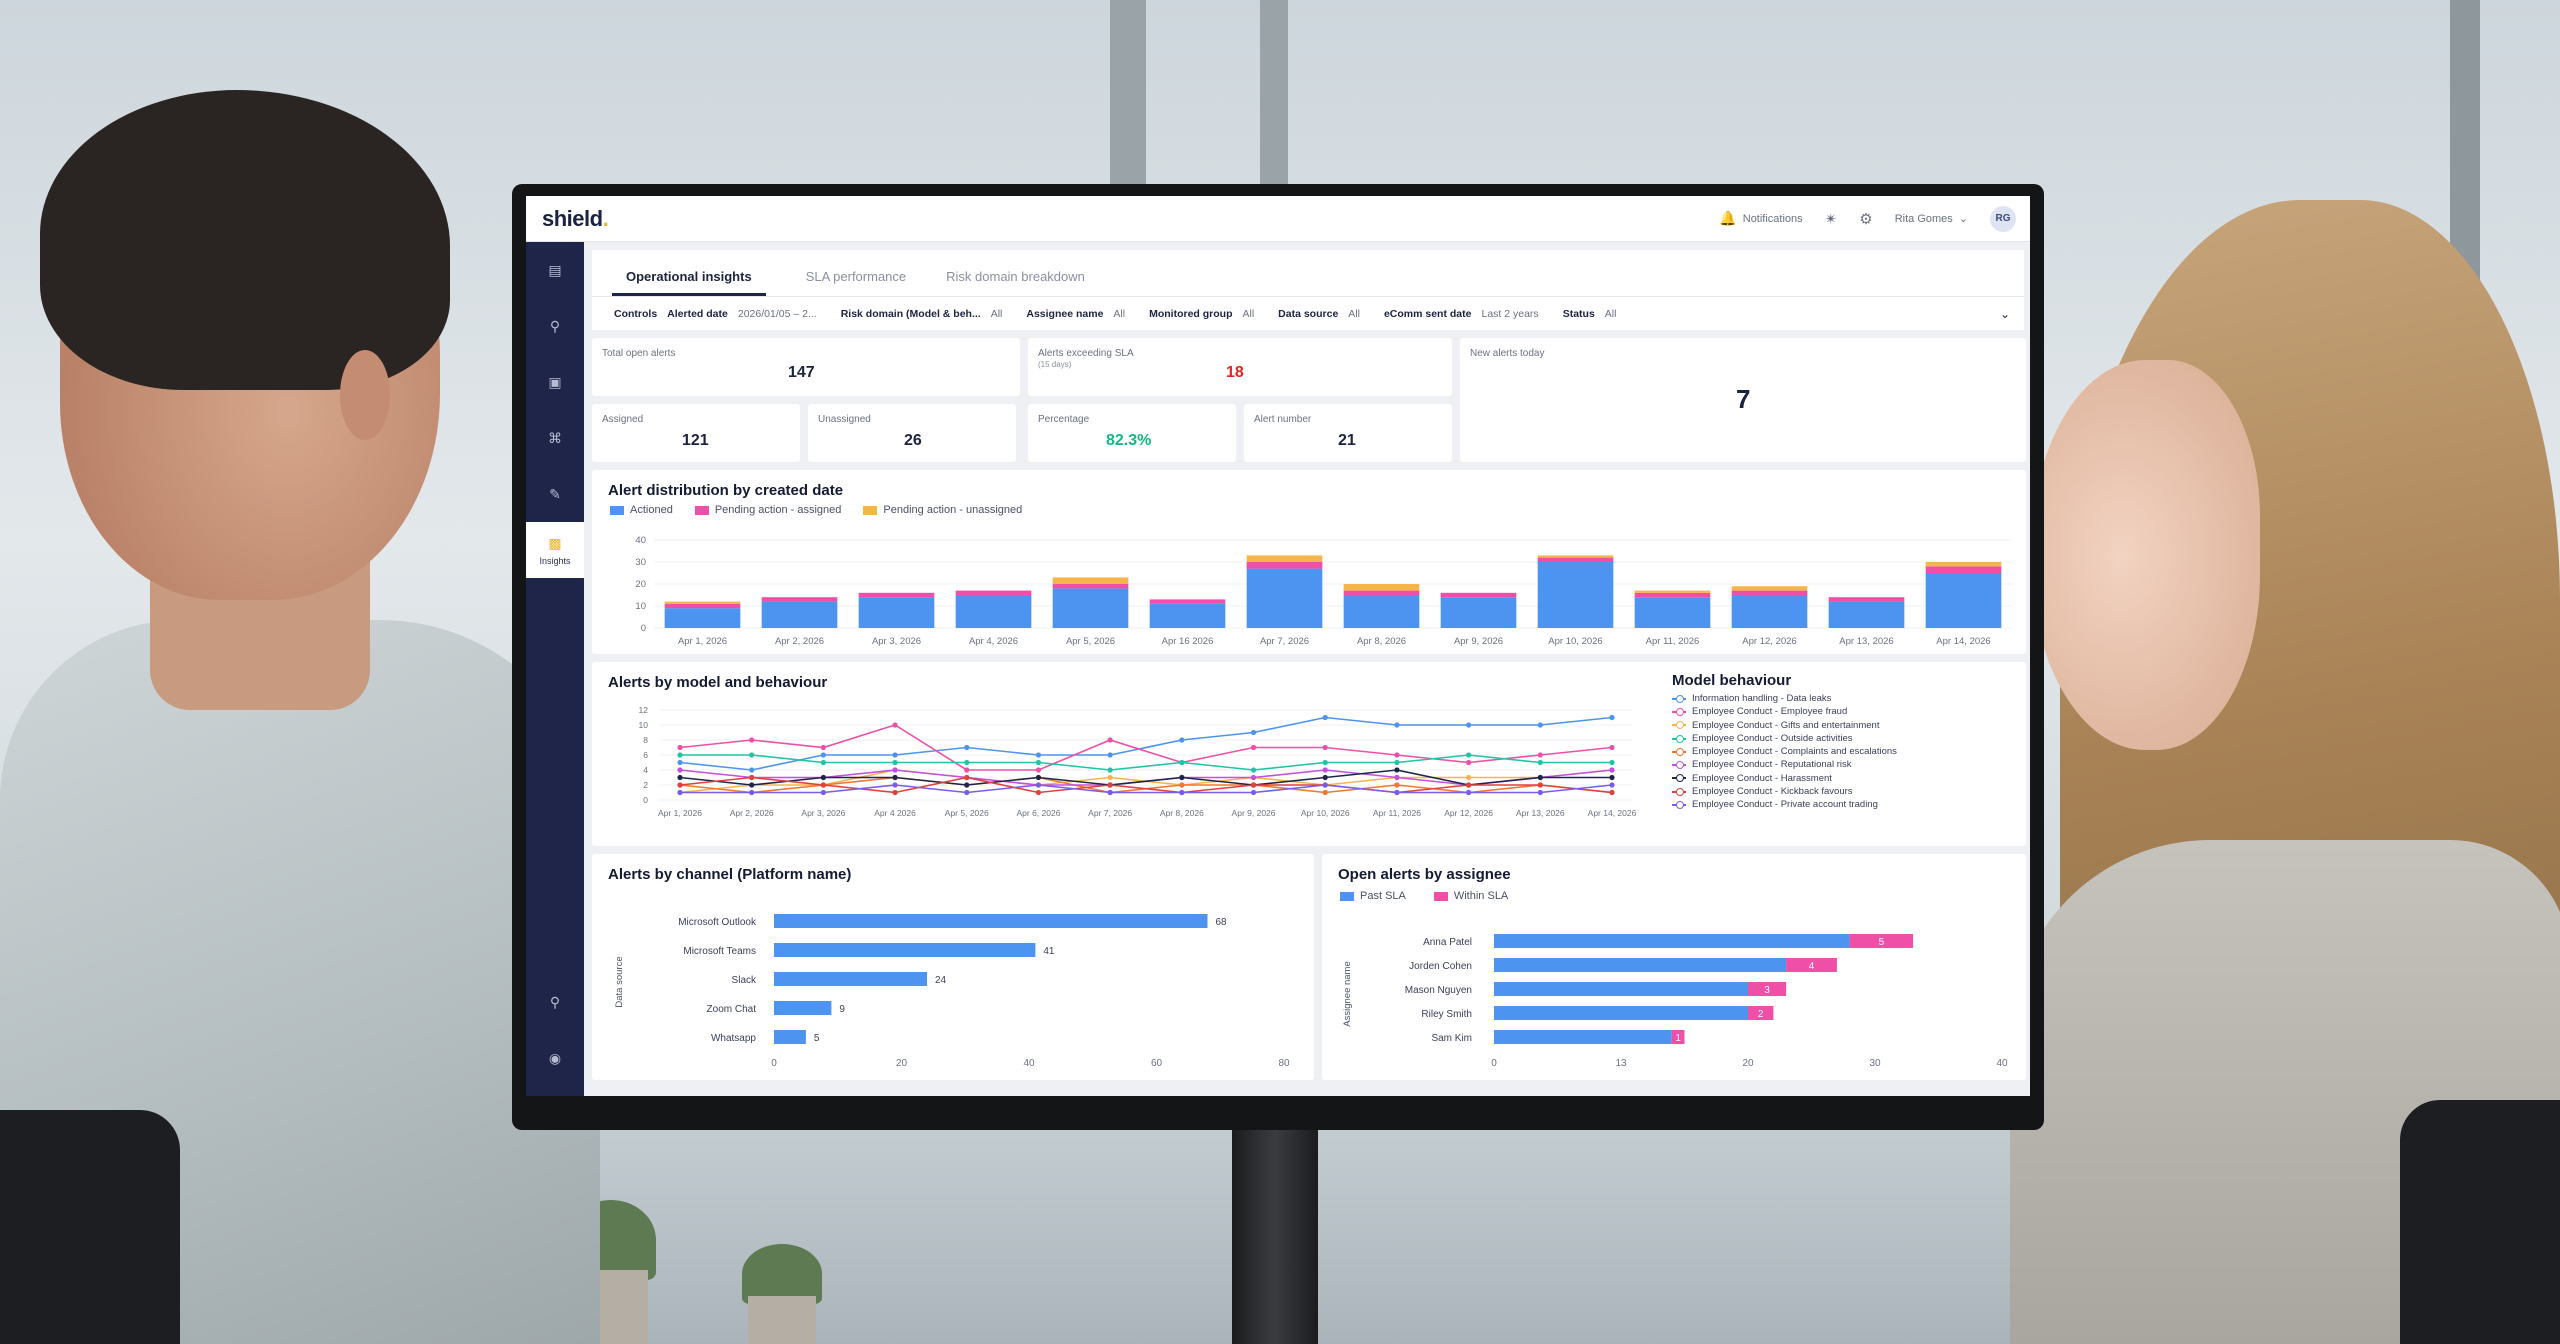 This screenshot has height=1344, width=2560. What do you see at coordinates (1015, 276) in the screenshot?
I see `tab-risk-domain-breakdown: Risk domain breakdown` at bounding box center [1015, 276].